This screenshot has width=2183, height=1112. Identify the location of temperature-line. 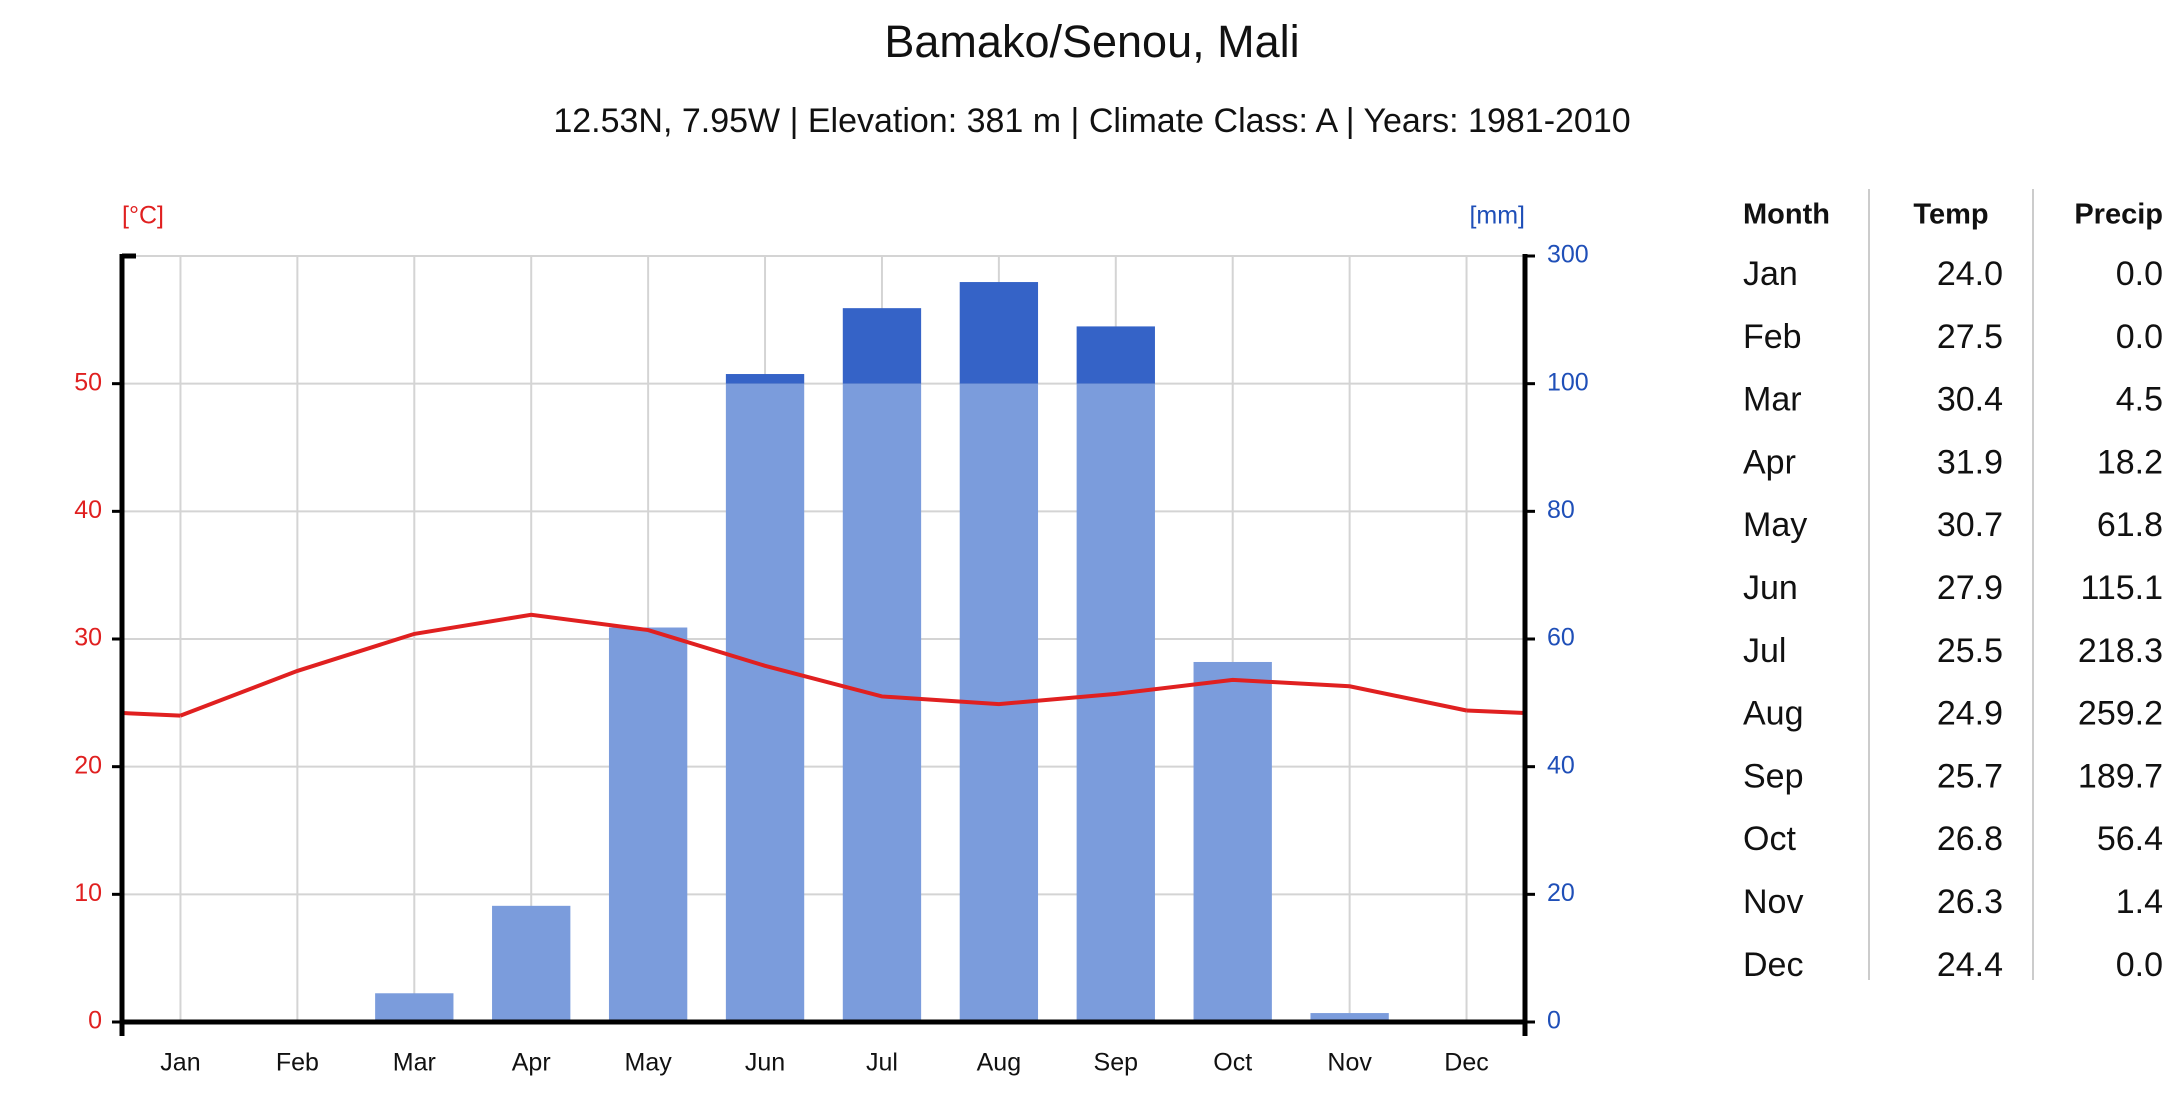
(823, 665).